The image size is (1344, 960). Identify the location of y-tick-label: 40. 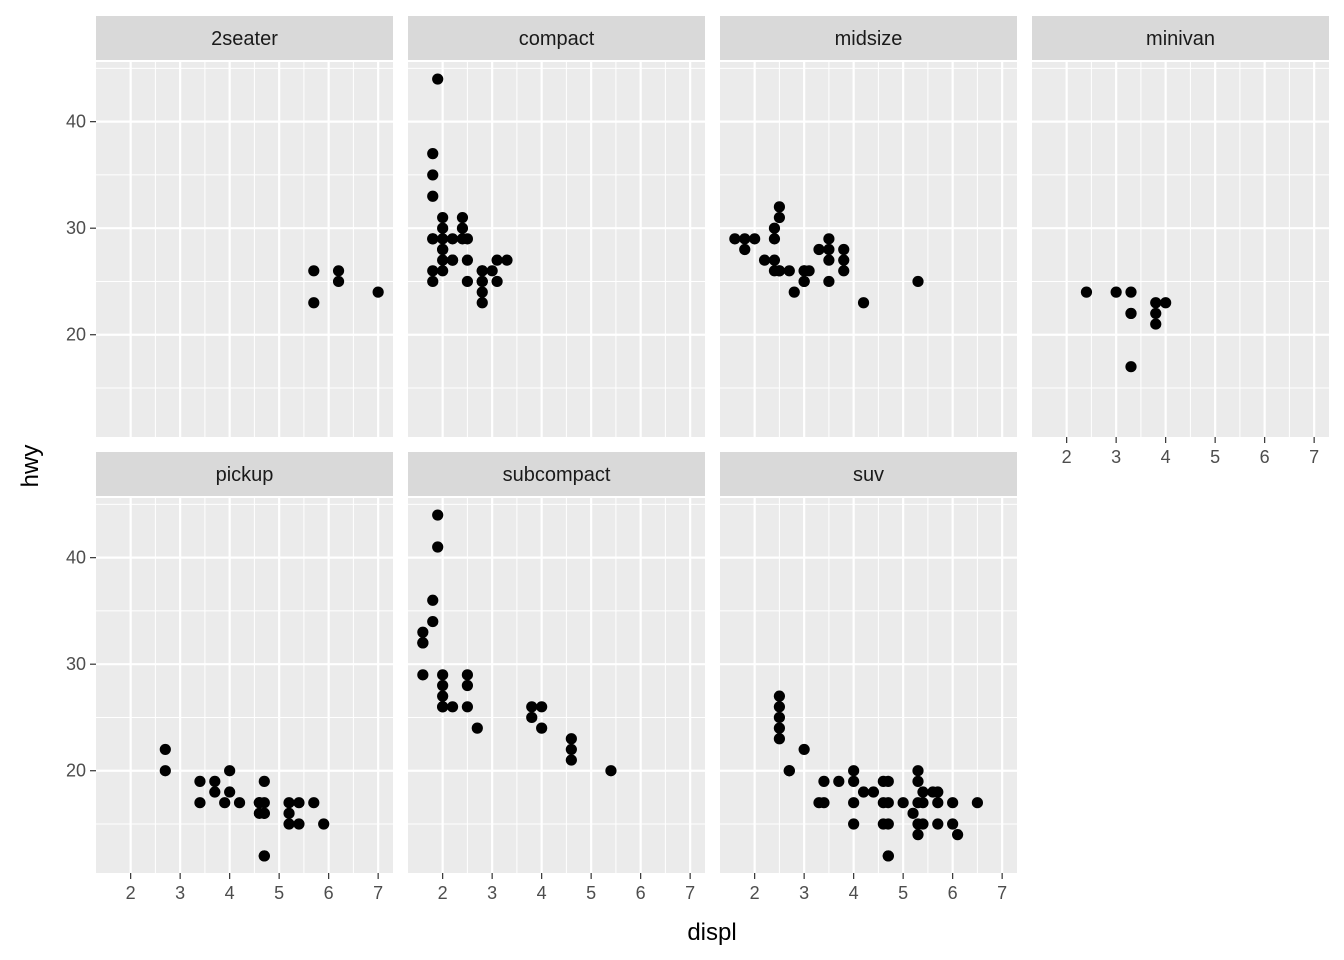
(76, 558).